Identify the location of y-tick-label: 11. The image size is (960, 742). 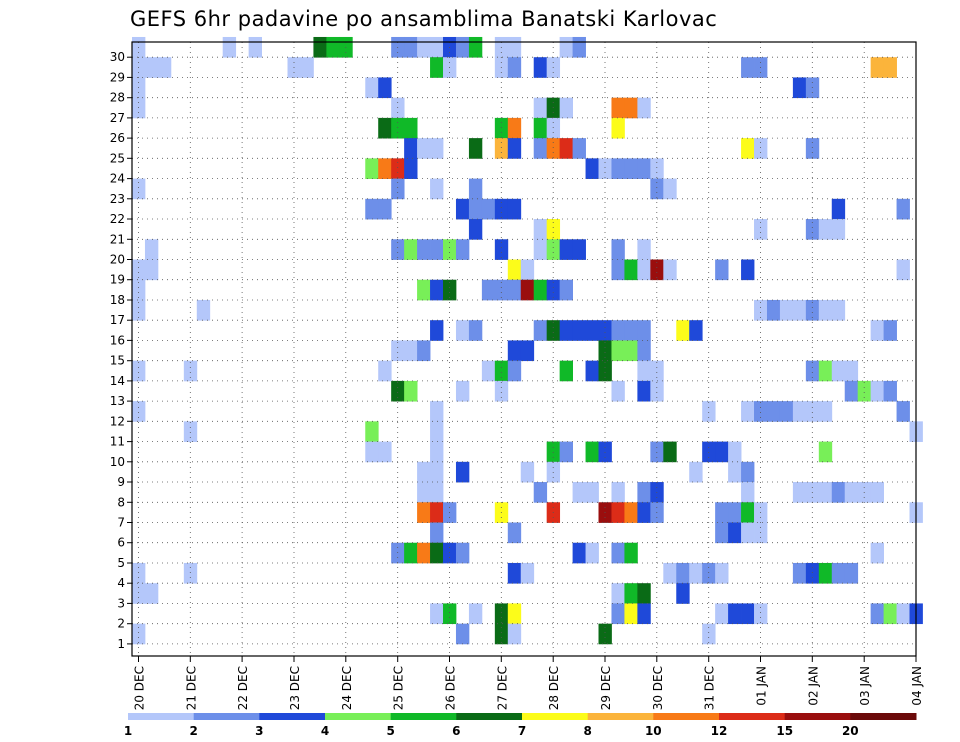
(117, 442).